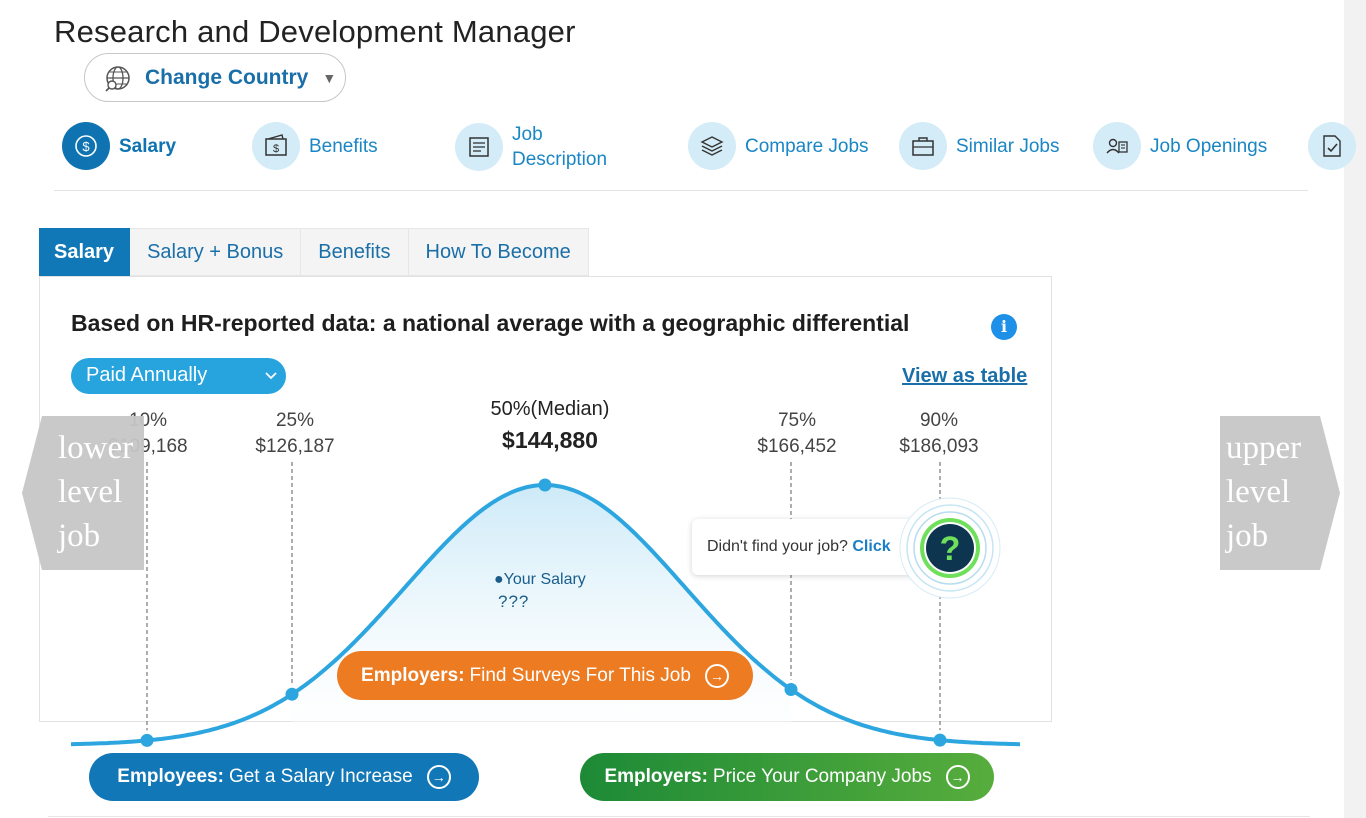 The image size is (1366, 818). What do you see at coordinates (148, 146) in the screenshot?
I see `nav-label-salary: Salary` at bounding box center [148, 146].